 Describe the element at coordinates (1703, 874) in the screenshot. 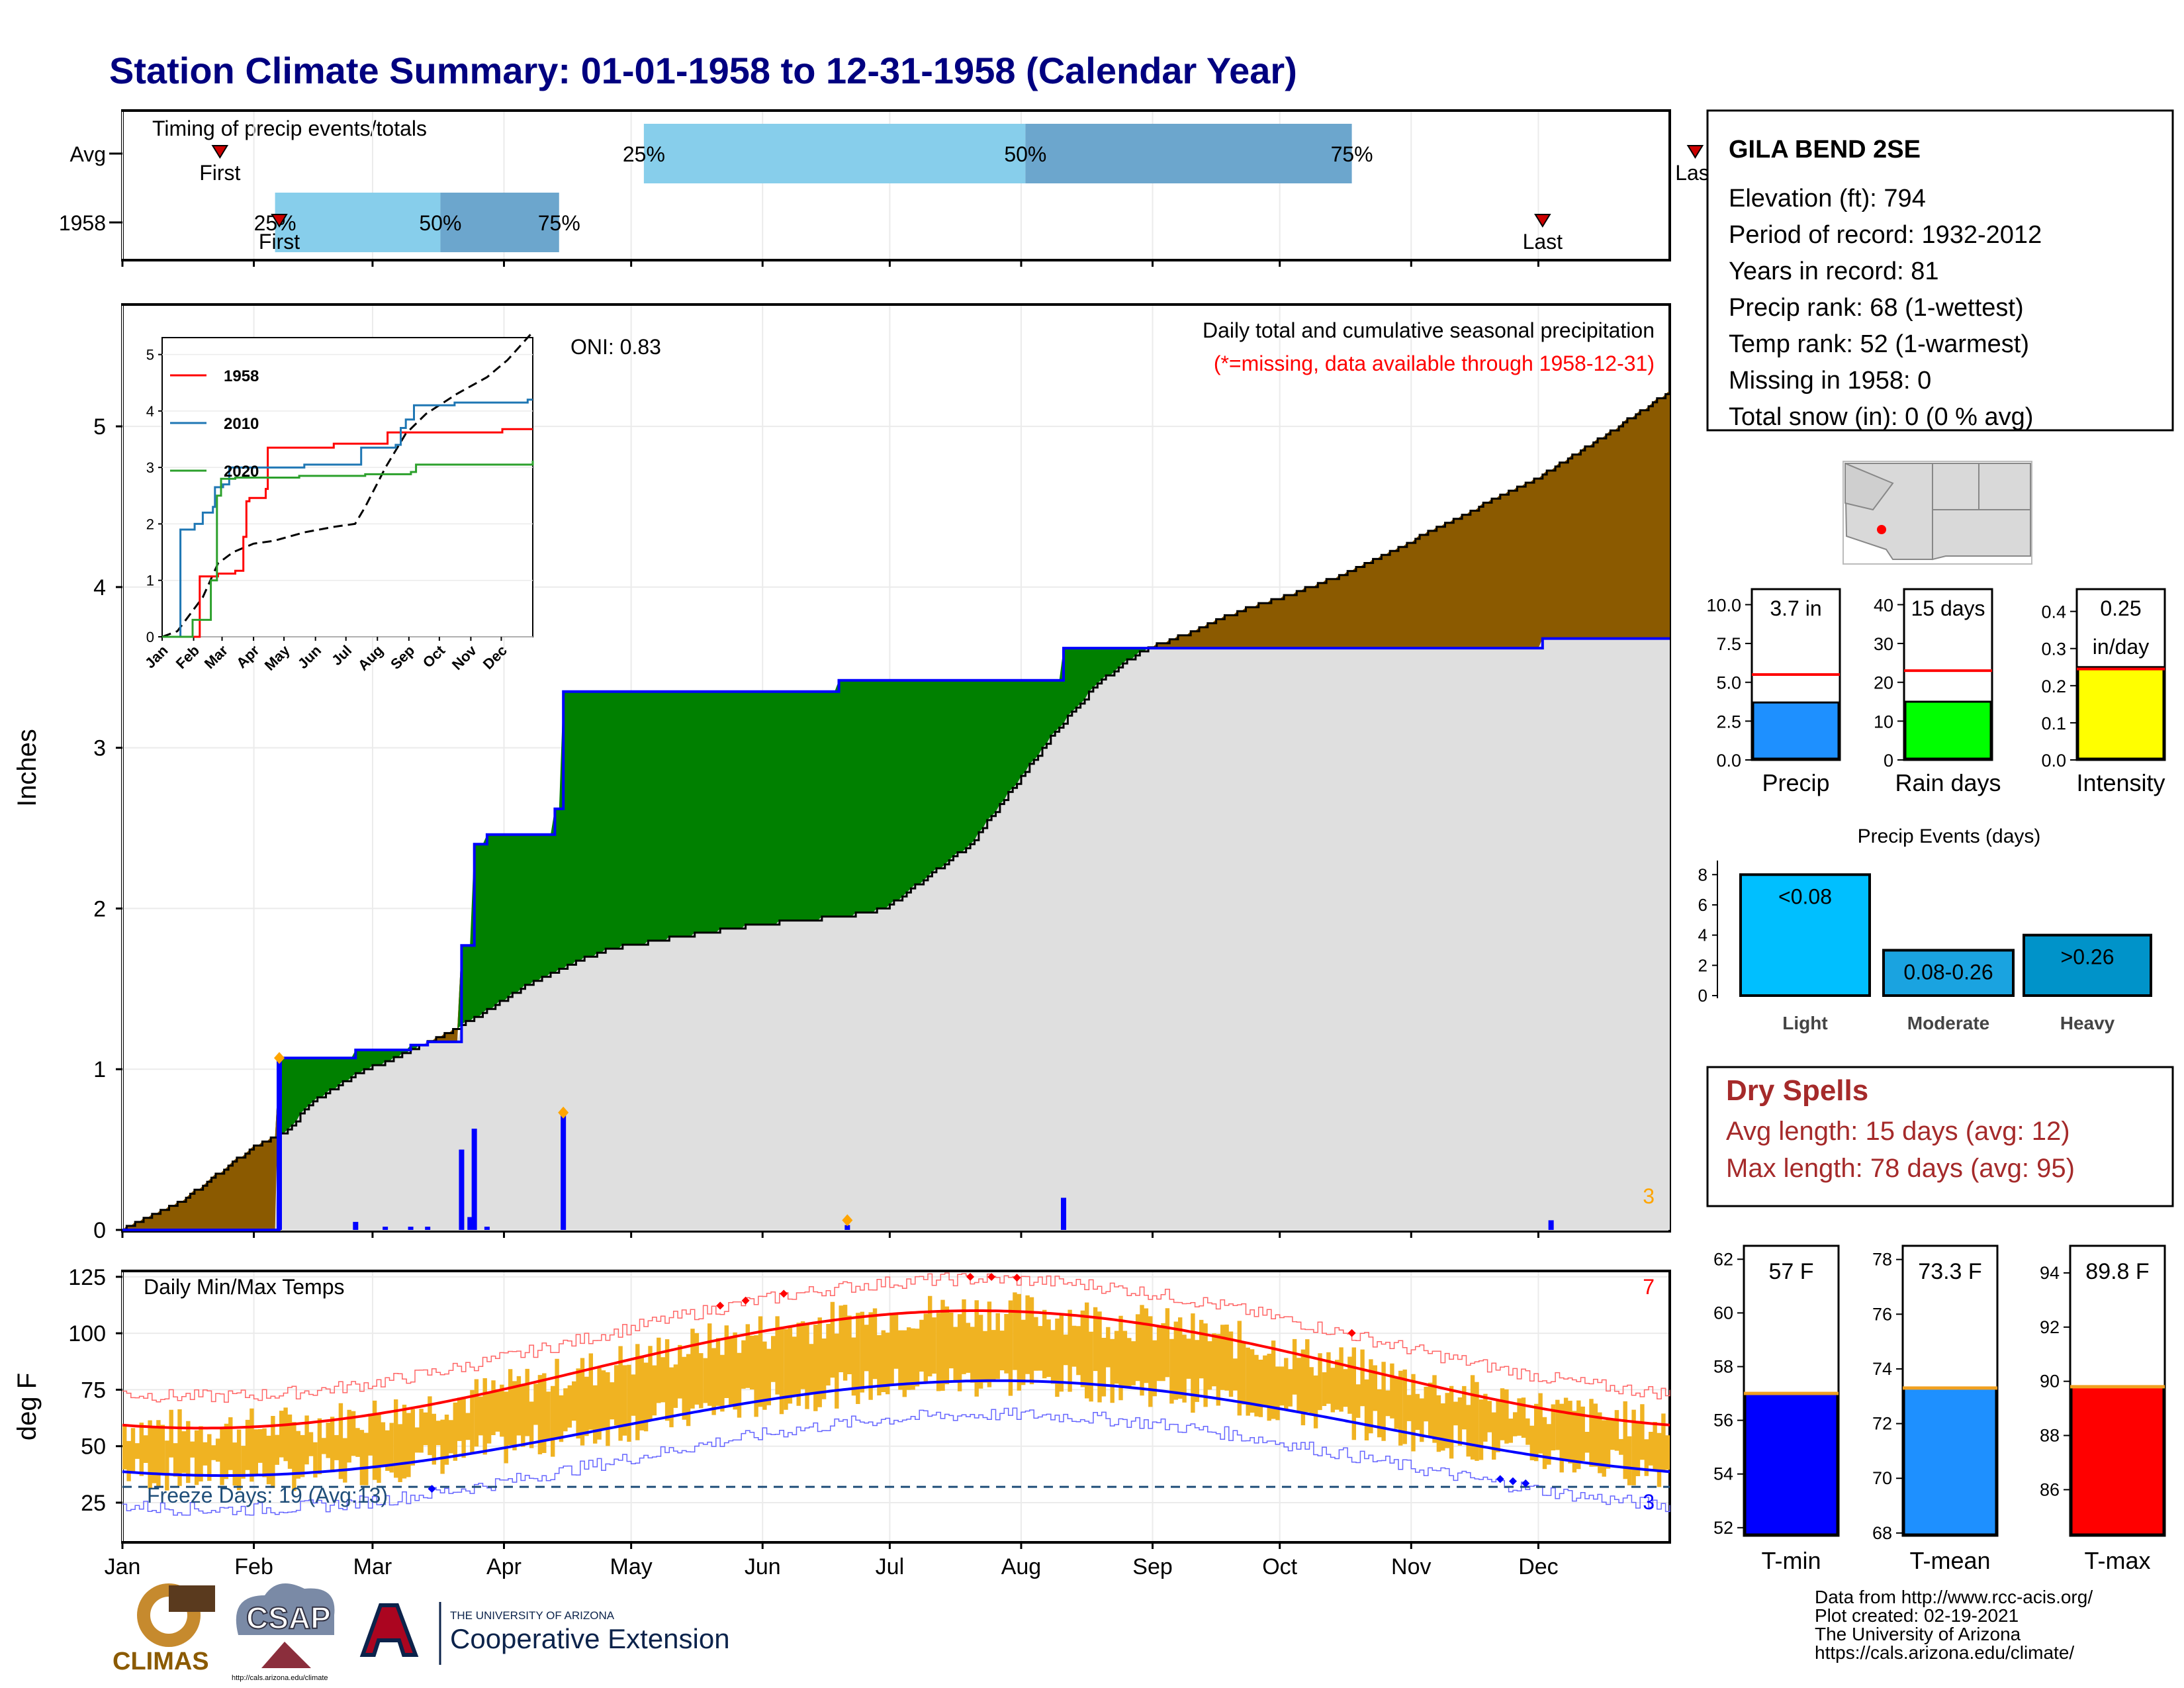

I see `events-ytick-label: 8` at that location.